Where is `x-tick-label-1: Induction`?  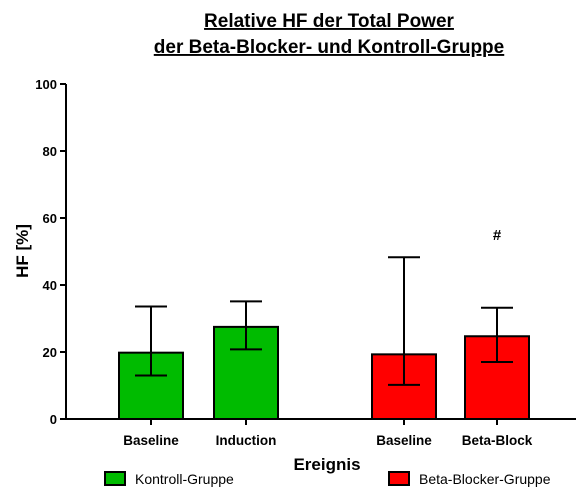 x-tick-label-1: Induction is located at coordinates (246, 440).